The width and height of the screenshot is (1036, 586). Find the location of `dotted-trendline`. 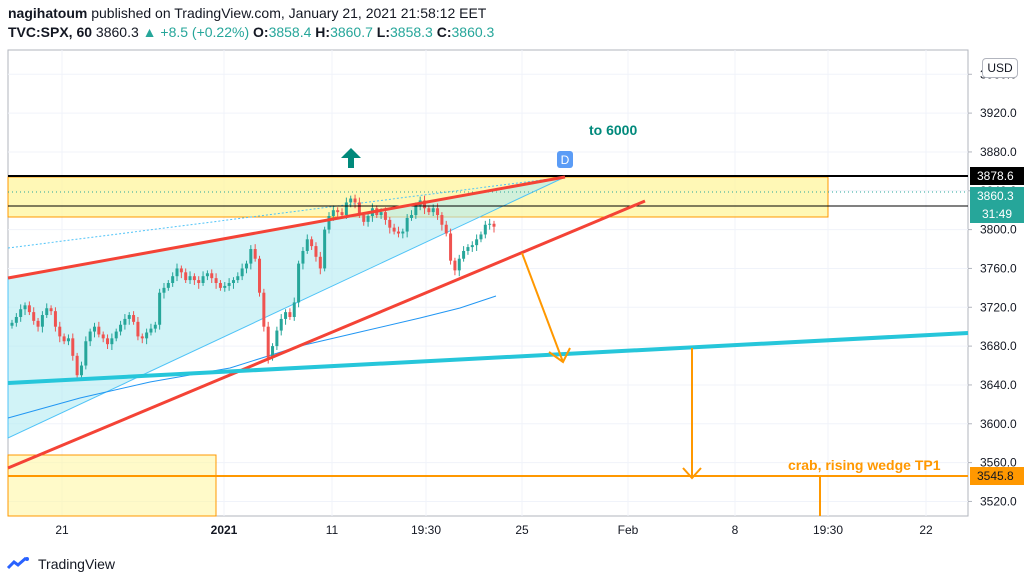

dotted-trendline is located at coordinates (286, 212).